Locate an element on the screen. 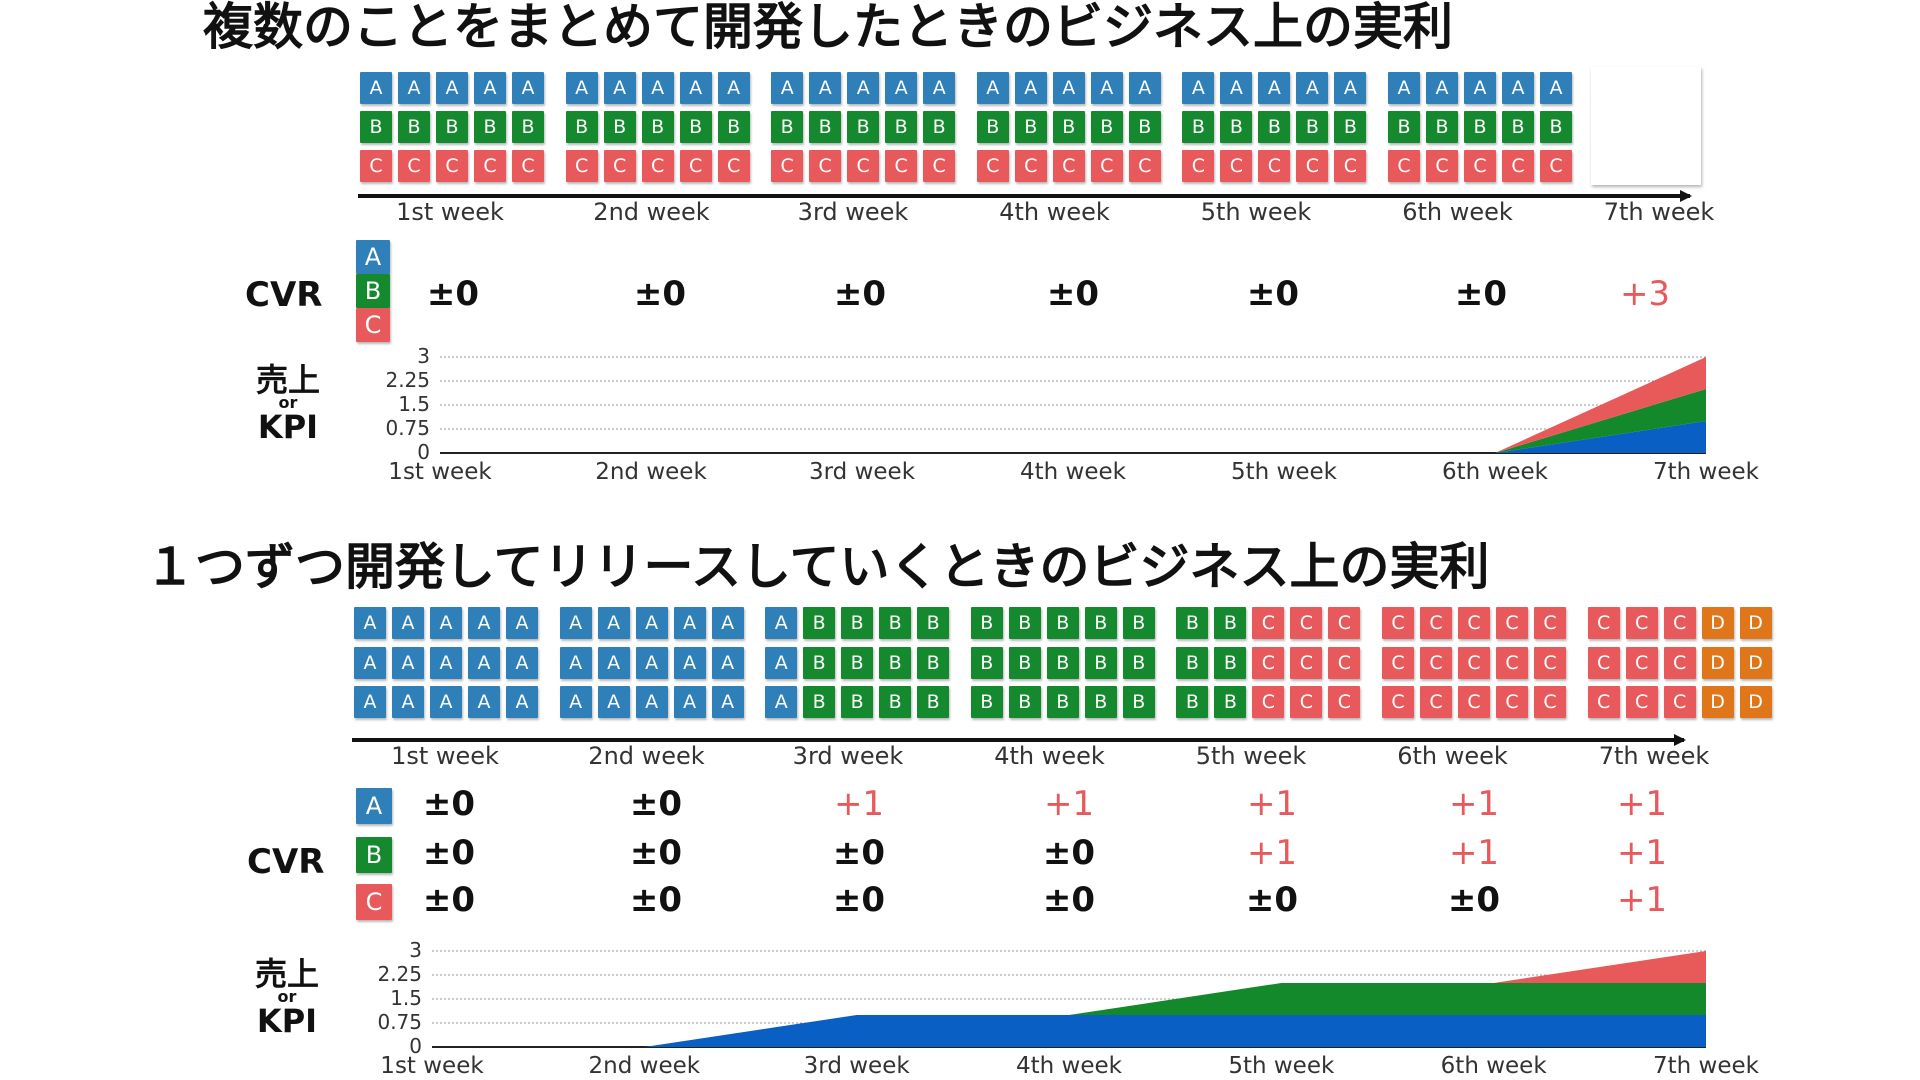 This screenshot has width=1920, height=1080. x-tick-label: 5th week is located at coordinates (1281, 1066).